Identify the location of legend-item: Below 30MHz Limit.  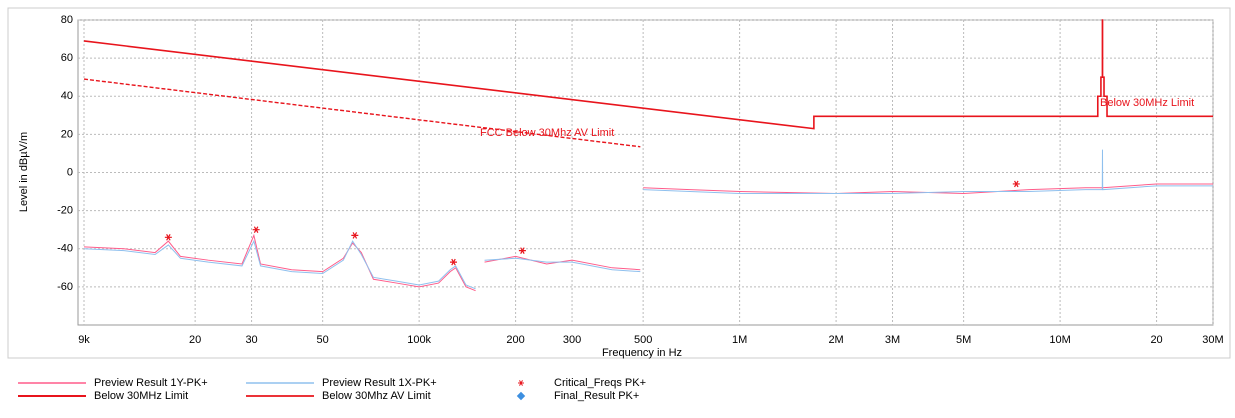
(103, 396).